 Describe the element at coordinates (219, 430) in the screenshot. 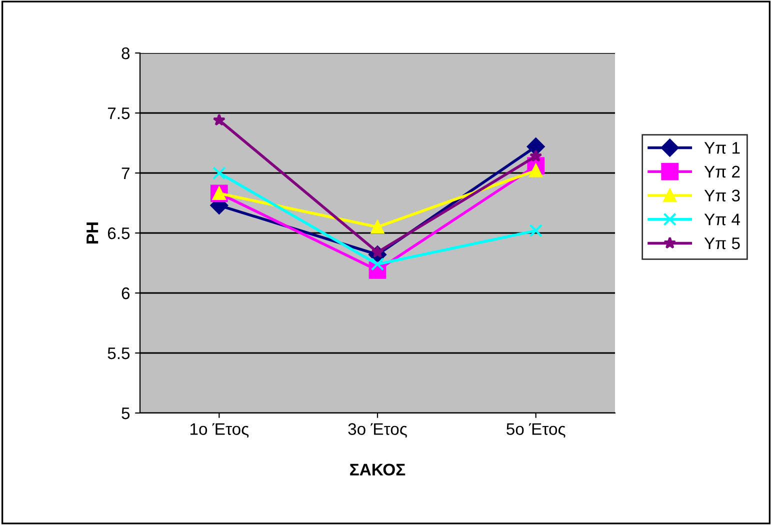

I see `x-tick-label: 1ο Έτος` at that location.